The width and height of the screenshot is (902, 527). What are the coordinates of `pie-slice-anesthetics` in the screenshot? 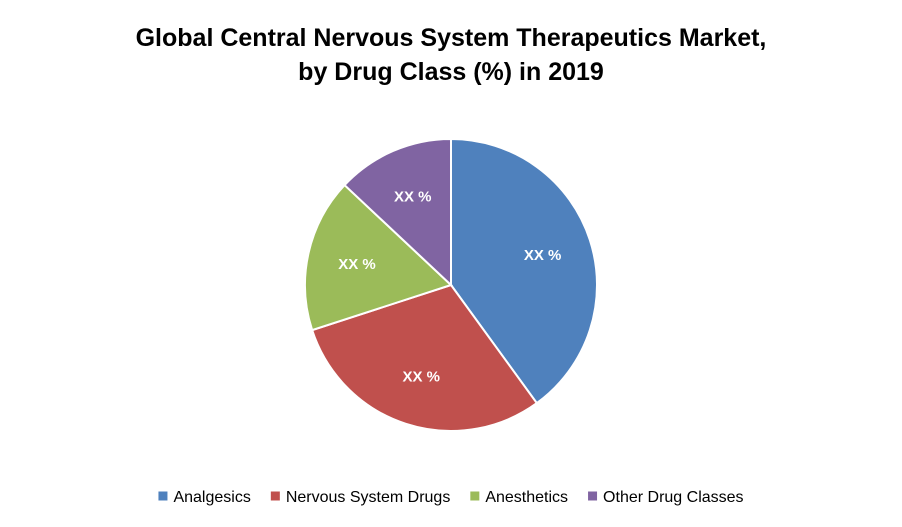 It's located at (378, 257).